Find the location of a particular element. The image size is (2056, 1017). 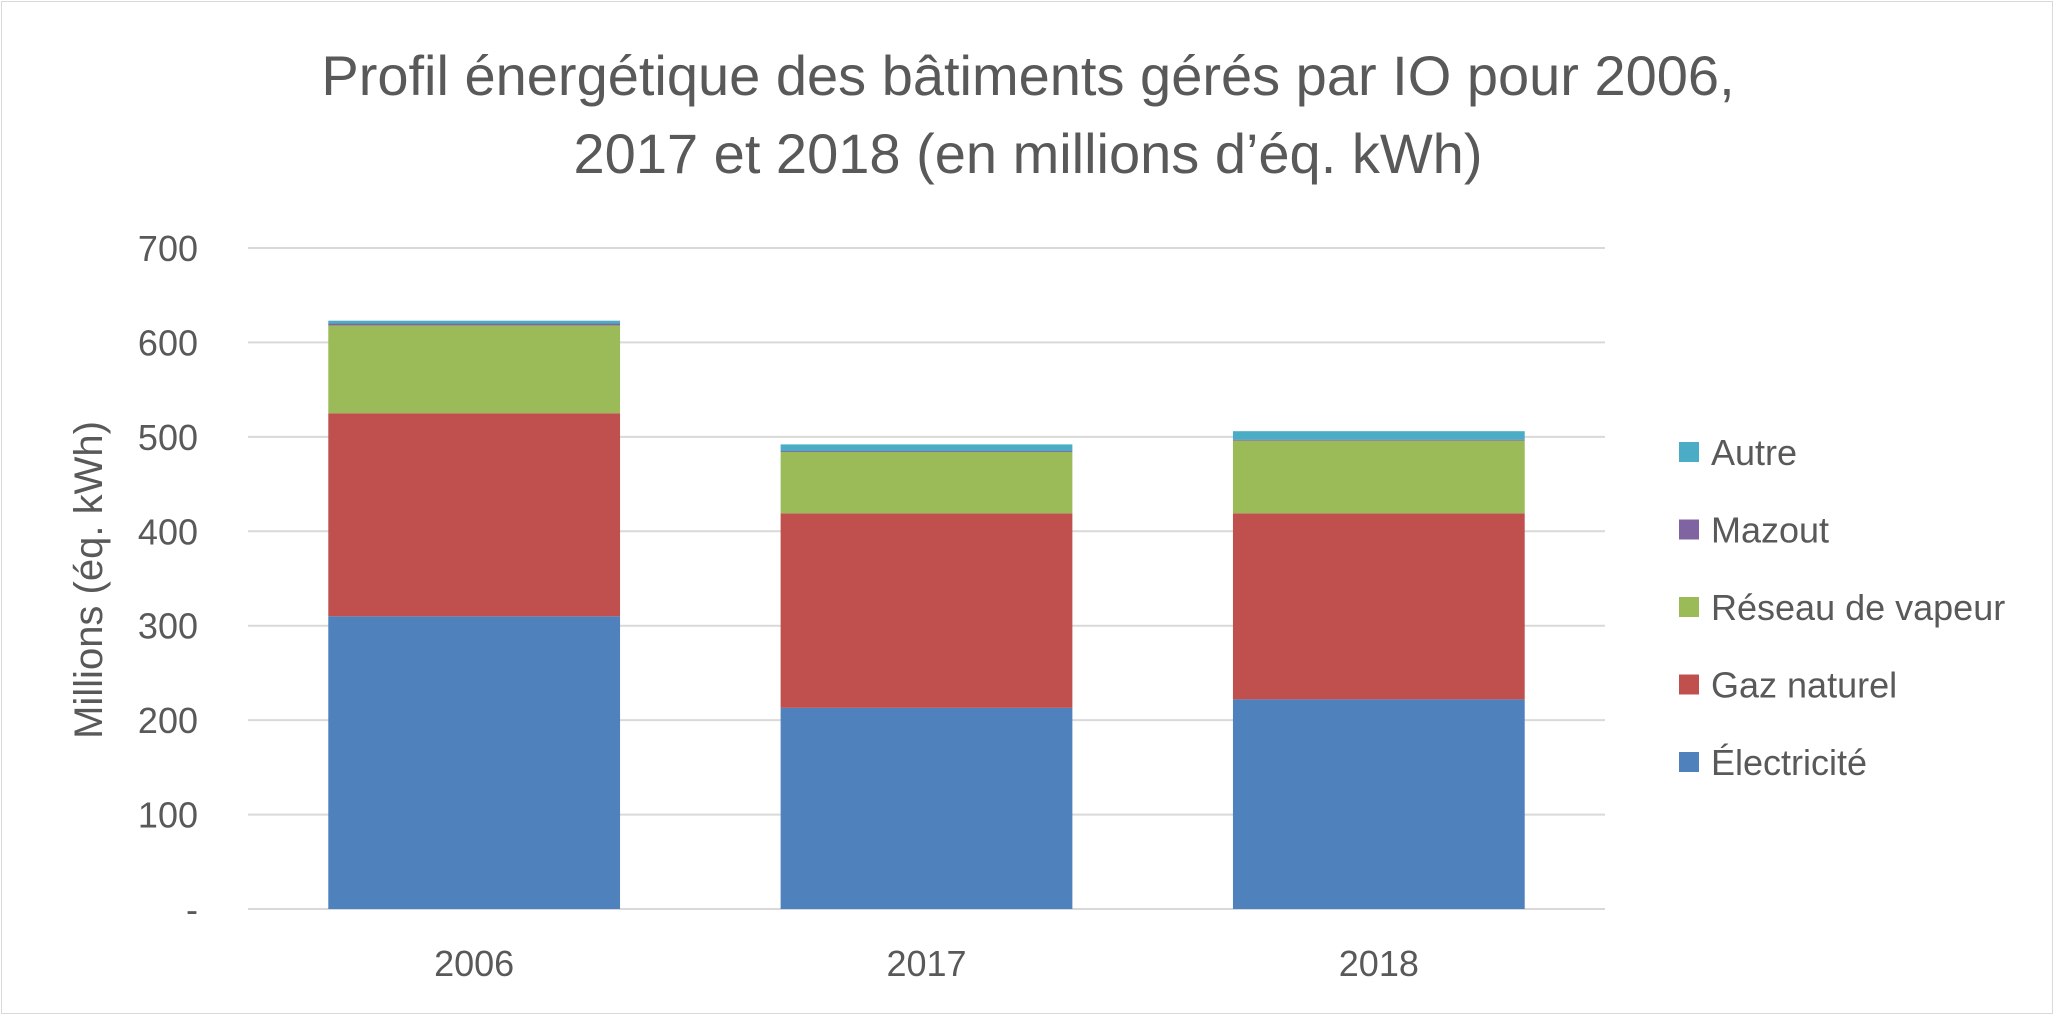

legend-label: Gaz naturel is located at coordinates (1804, 685).